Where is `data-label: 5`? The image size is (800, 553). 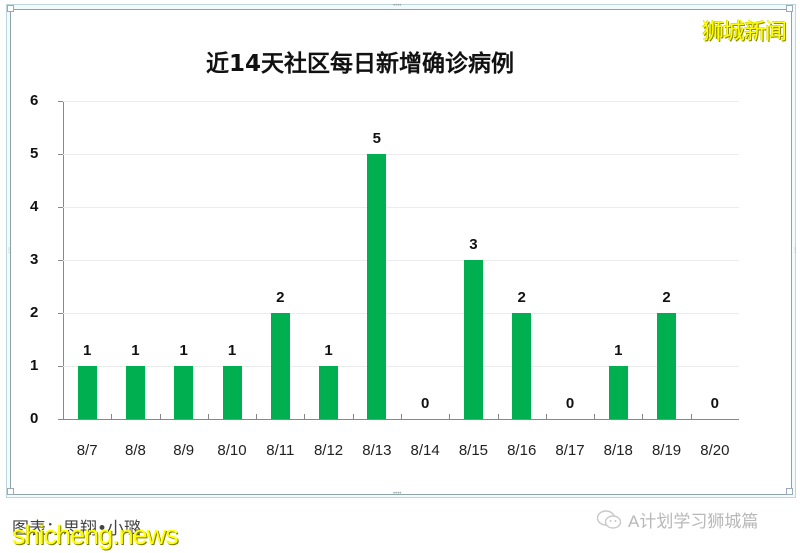
data-label: 5 is located at coordinates (377, 138).